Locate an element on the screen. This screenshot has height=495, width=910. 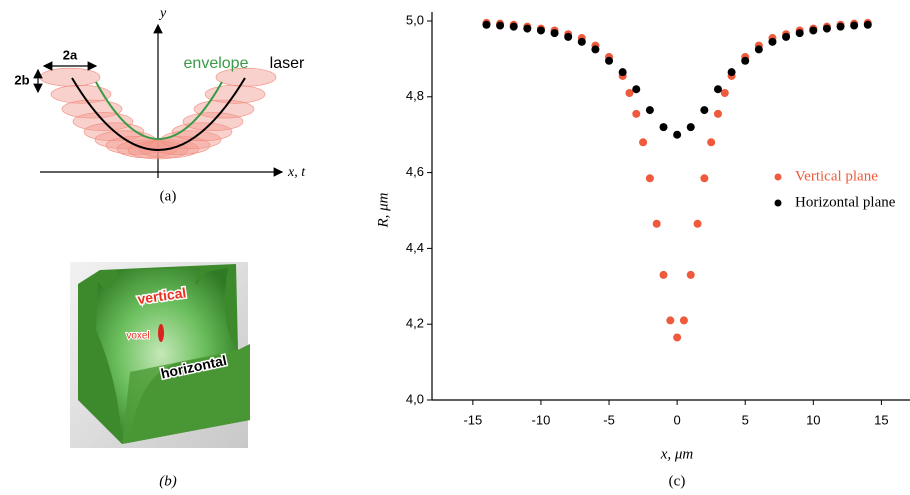
caption: (b) is located at coordinates (168, 481).